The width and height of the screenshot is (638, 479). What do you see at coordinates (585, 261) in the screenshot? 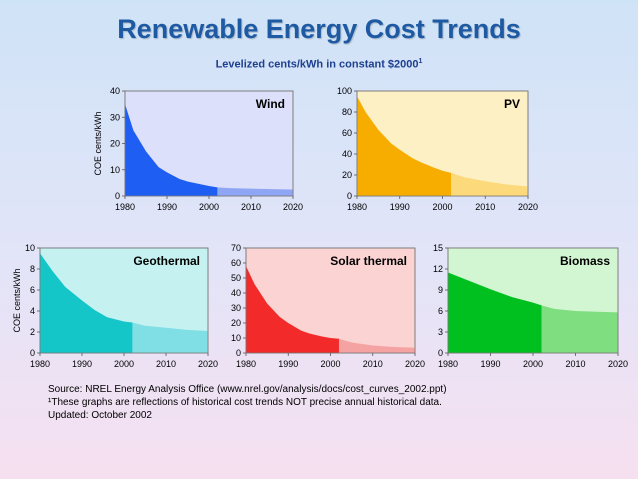
I see `biomass-chart-title: Biomass` at bounding box center [585, 261].